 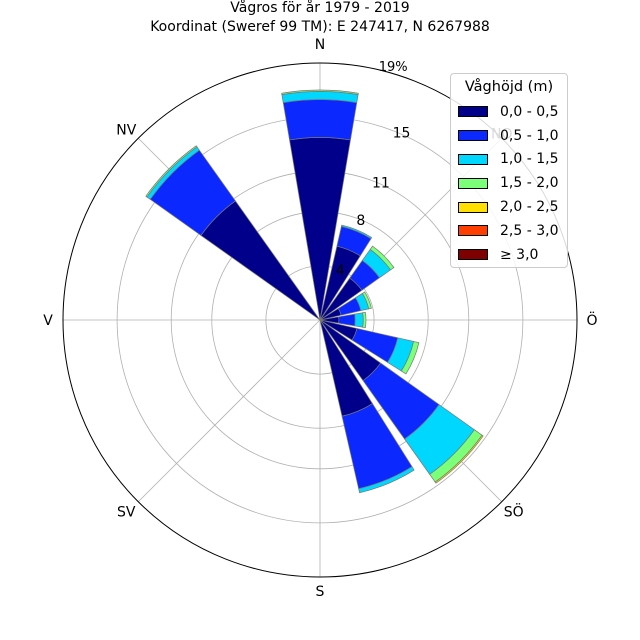 I want to click on rose-bar-sector14-bin3, so click(x=171, y=171).